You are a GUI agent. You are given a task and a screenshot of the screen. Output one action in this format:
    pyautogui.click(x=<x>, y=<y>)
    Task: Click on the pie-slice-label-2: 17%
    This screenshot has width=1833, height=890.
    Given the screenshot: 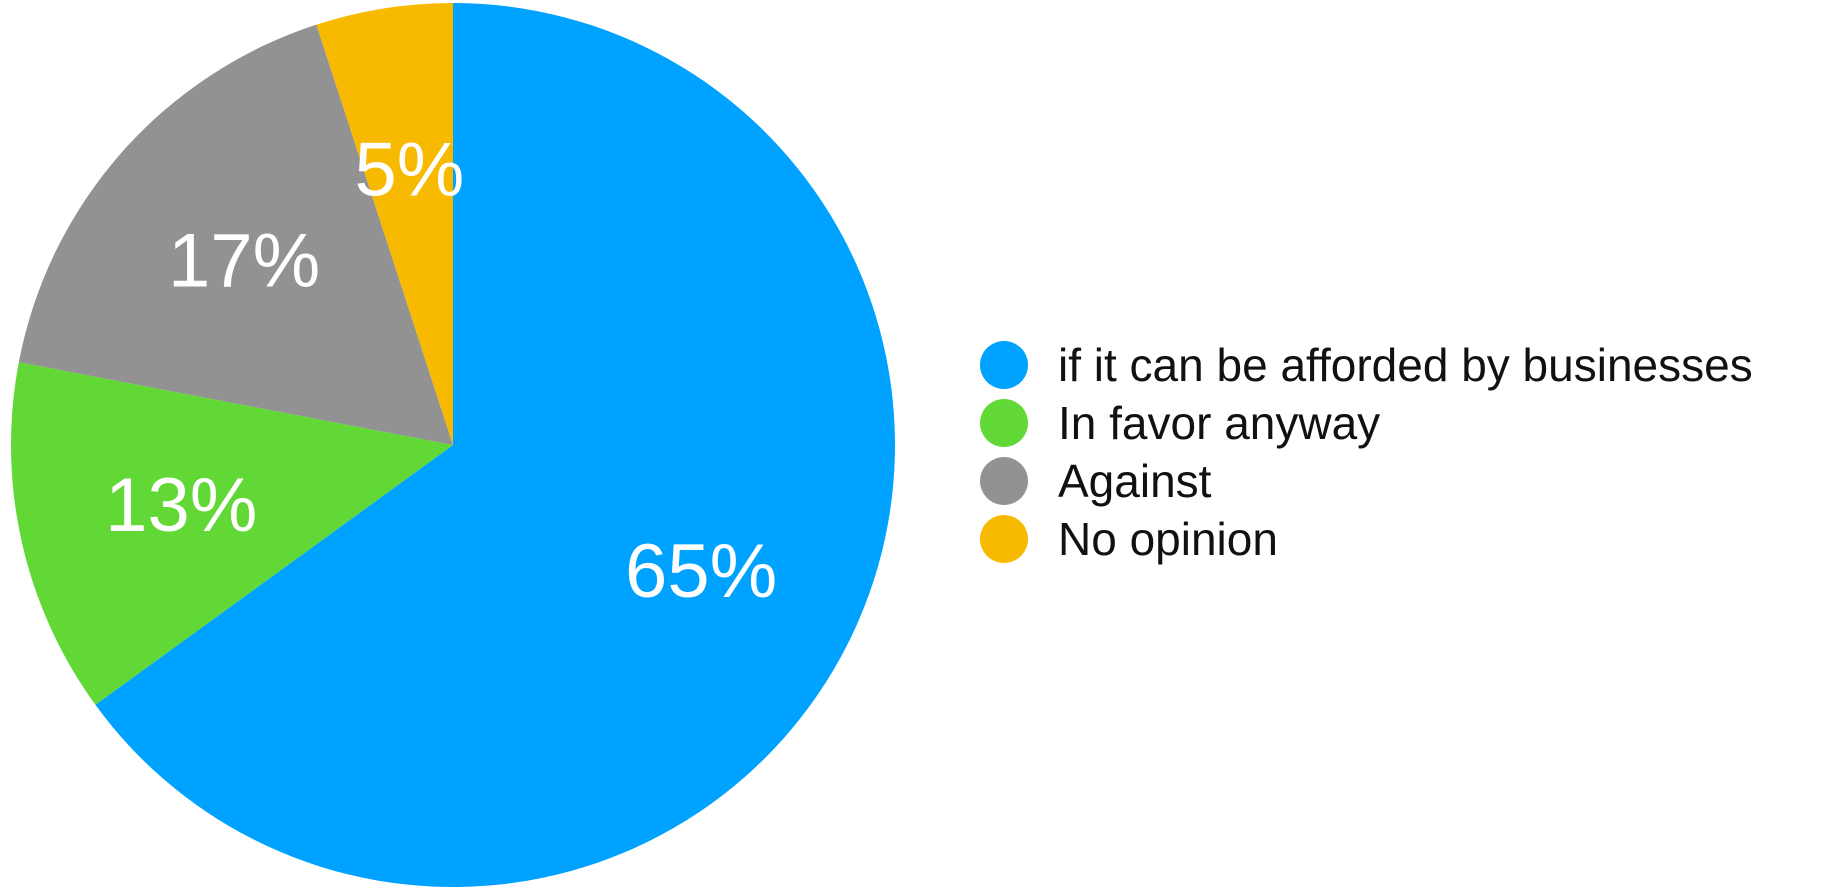 What is the action you would take?
    pyautogui.click(x=244, y=260)
    